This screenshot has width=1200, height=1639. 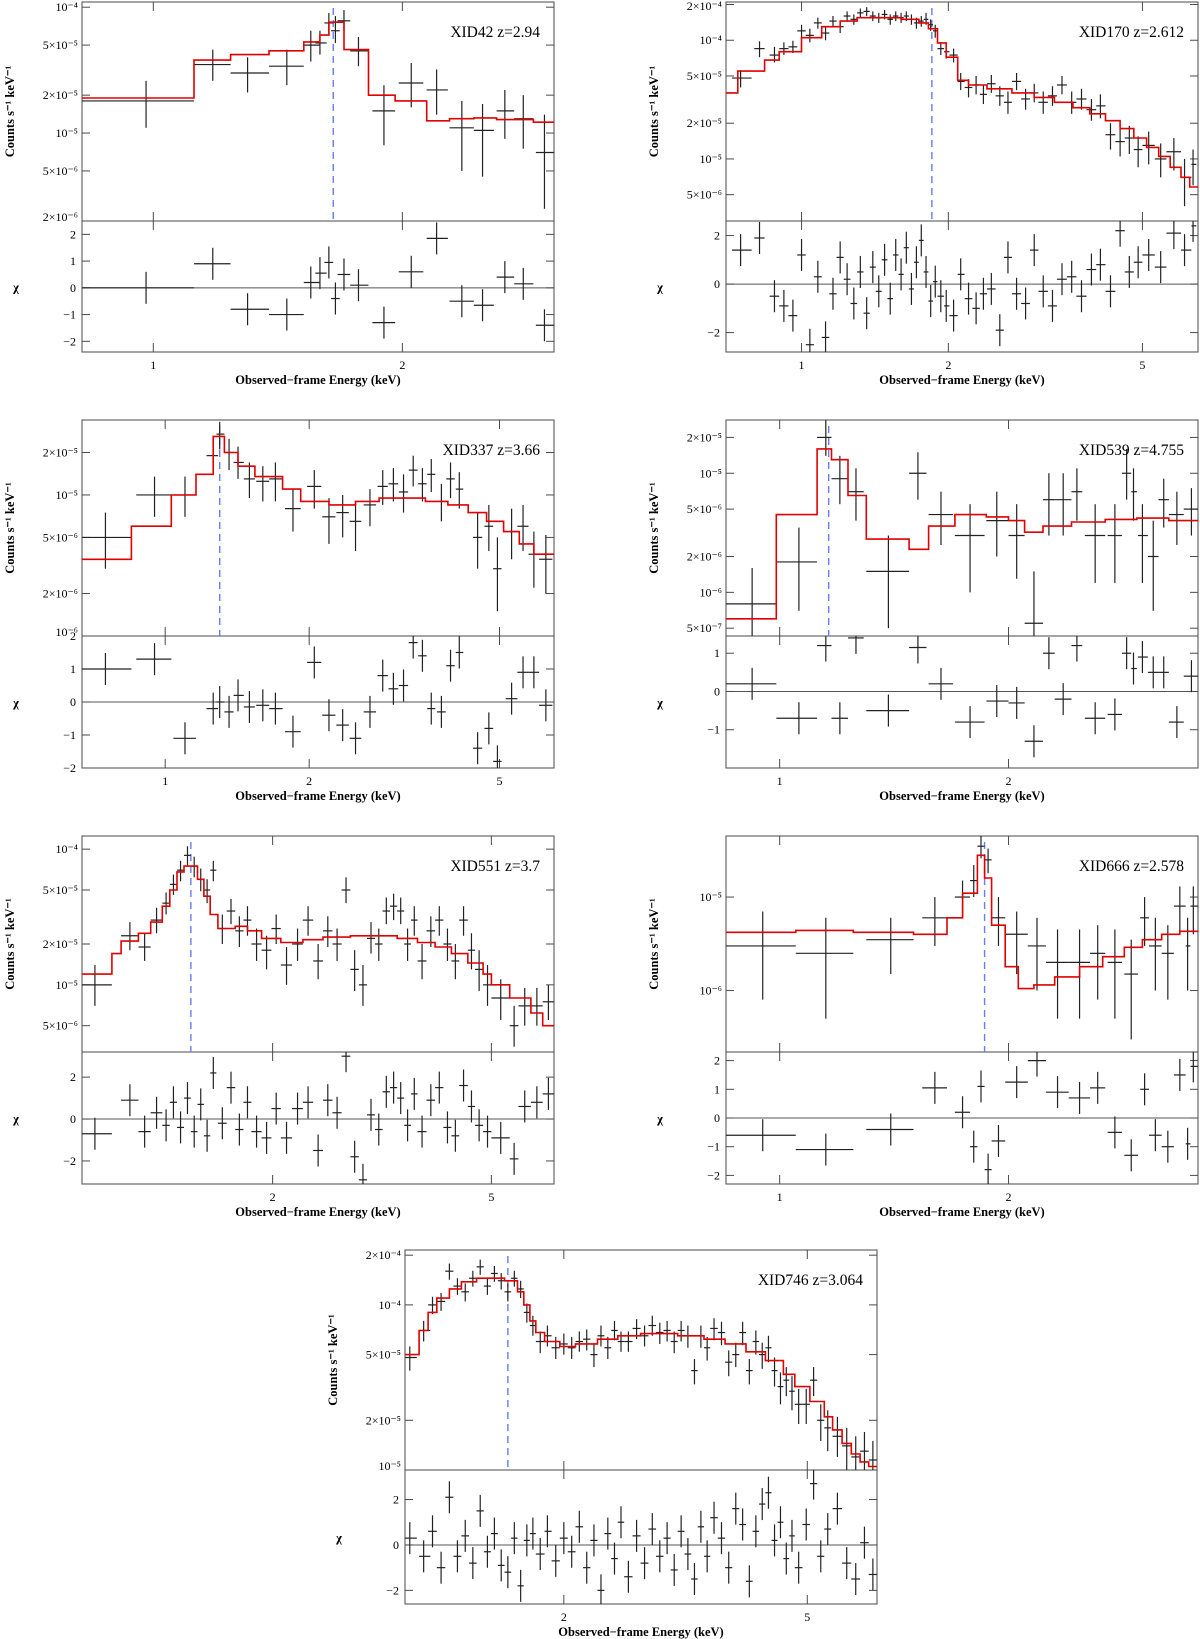 What do you see at coordinates (780, 1197) in the screenshot?
I see `x-tick-label: 1` at bounding box center [780, 1197].